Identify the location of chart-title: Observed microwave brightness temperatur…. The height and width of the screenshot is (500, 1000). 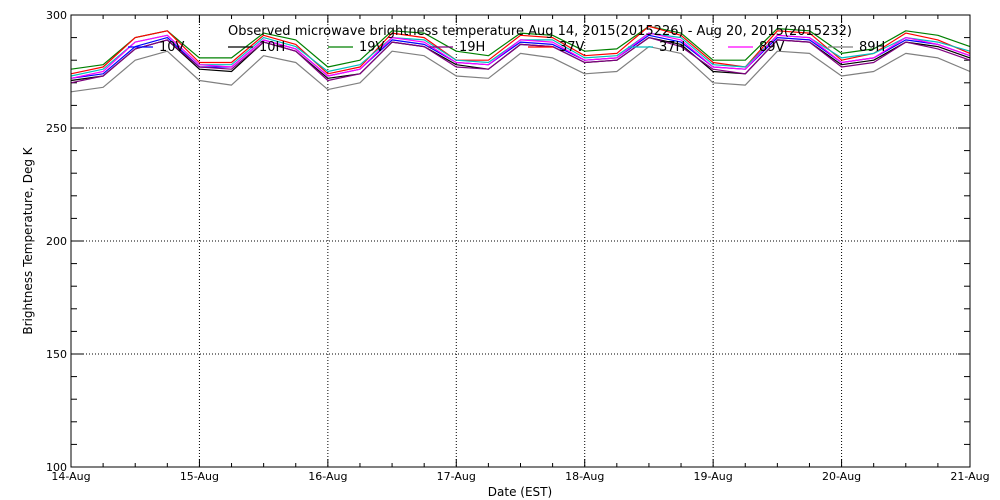
(540, 31).